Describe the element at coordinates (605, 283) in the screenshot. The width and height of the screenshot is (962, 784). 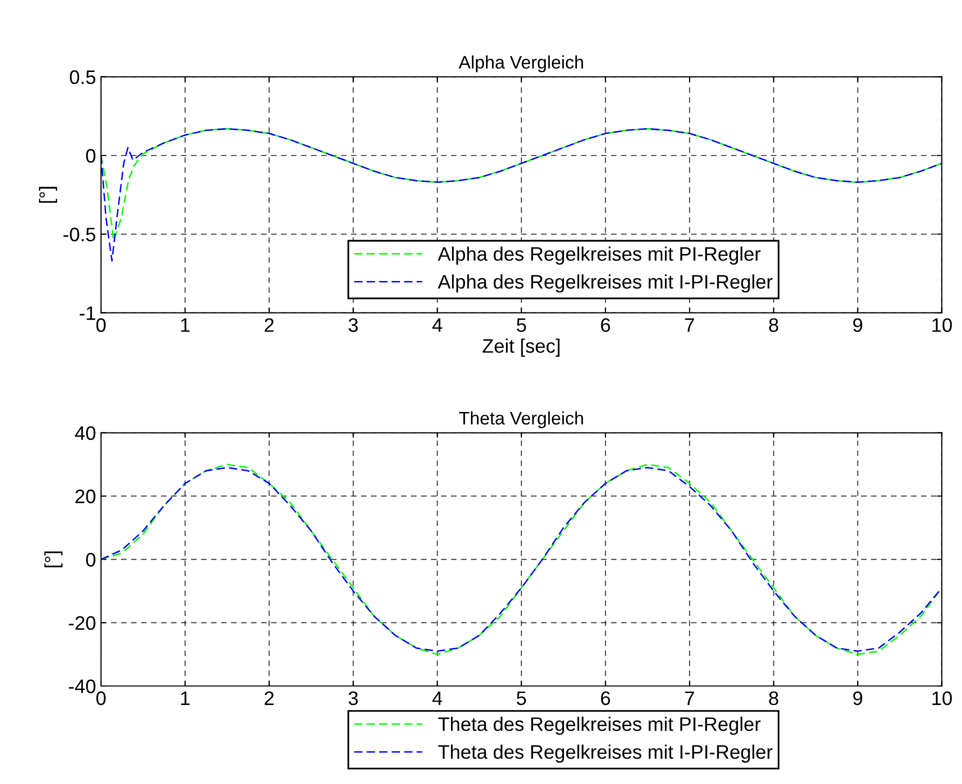
I see `legend-label: Alpha des Regelkreises mit I-PI-Regler` at that location.